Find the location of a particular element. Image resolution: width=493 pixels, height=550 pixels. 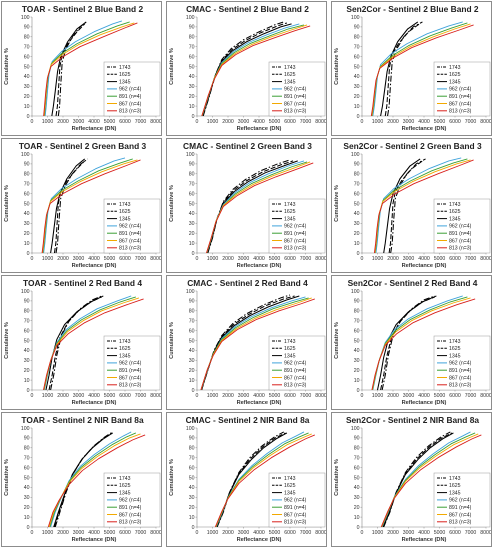

x-tick-label: 8000 is located at coordinates (486, 259).